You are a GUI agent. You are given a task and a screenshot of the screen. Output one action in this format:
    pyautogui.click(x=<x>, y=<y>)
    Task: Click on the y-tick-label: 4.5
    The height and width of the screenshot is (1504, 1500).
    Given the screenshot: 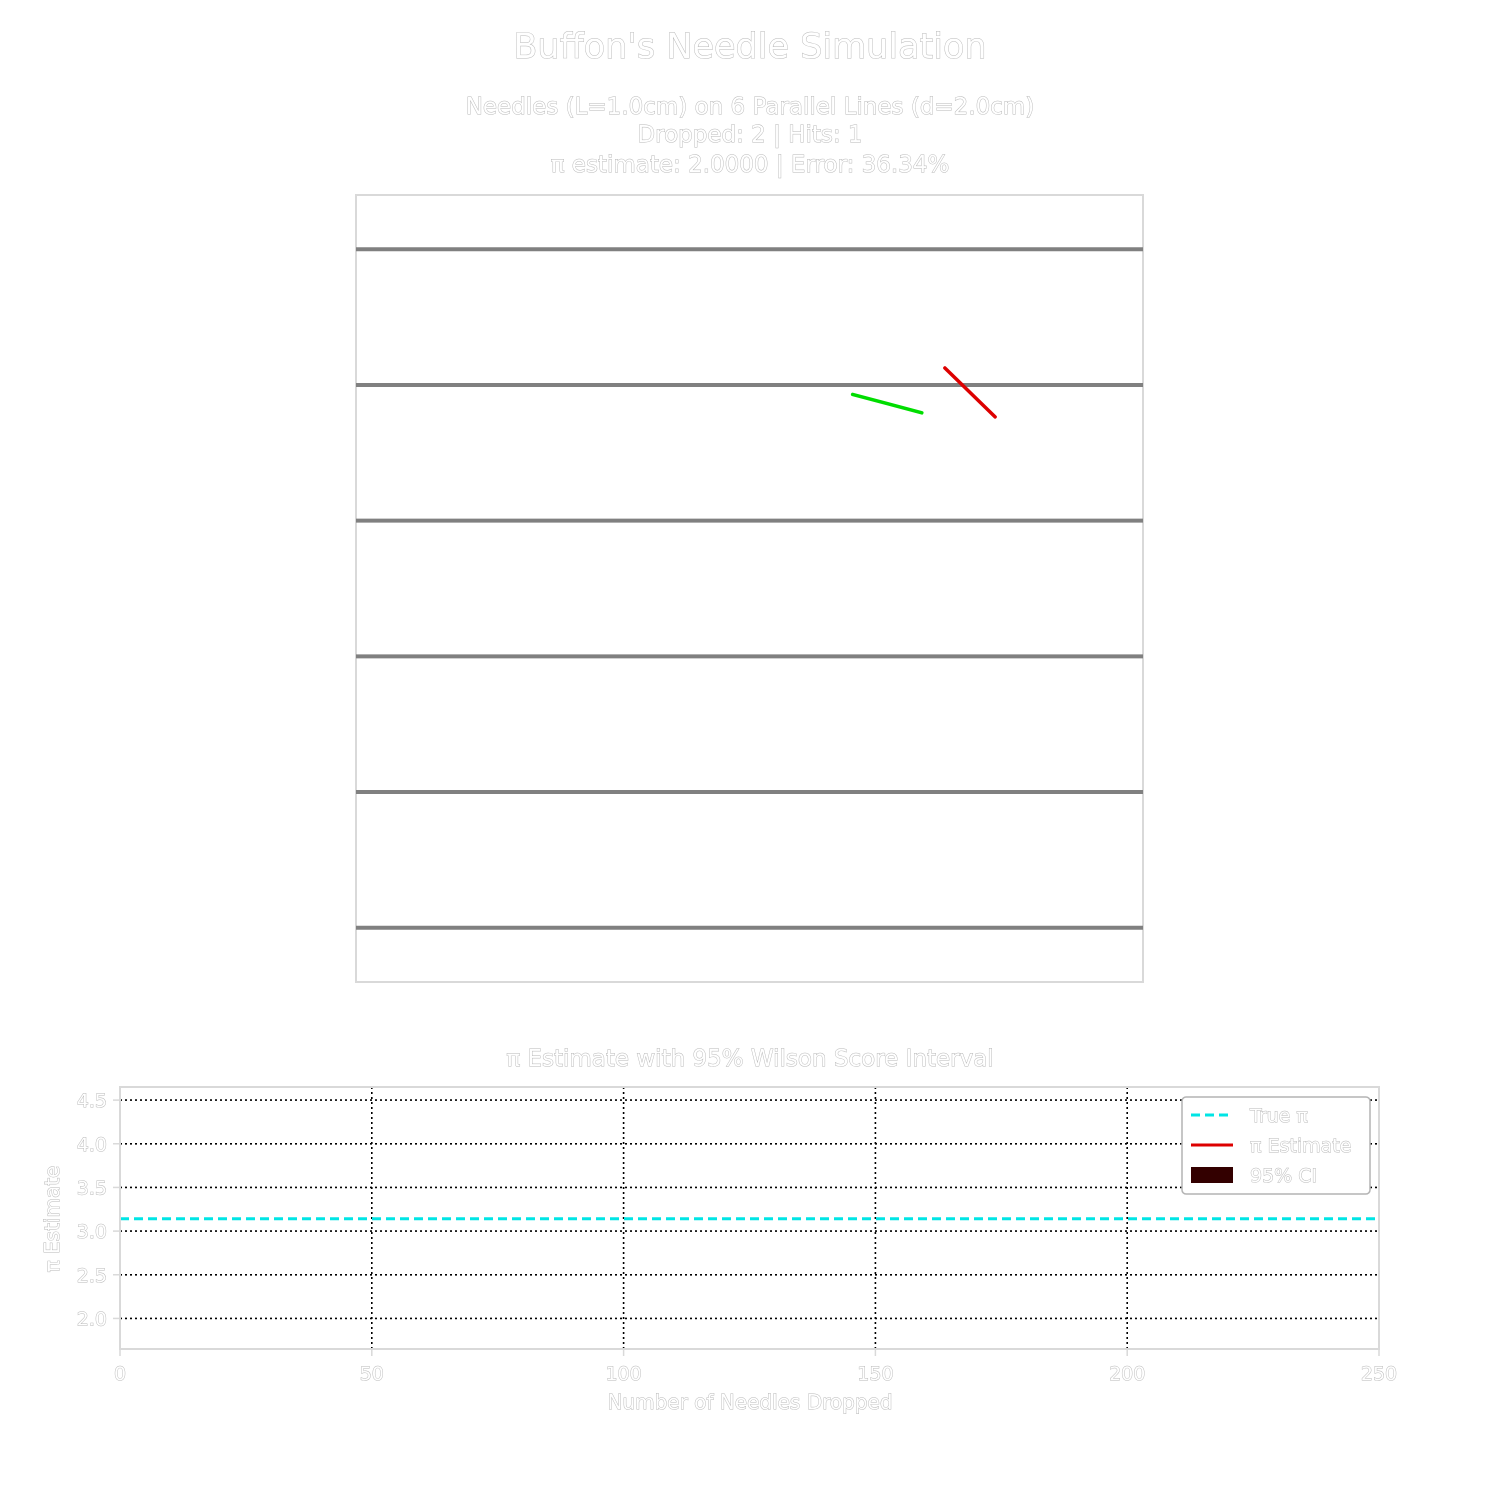 What is the action you would take?
    pyautogui.click(x=92, y=1101)
    